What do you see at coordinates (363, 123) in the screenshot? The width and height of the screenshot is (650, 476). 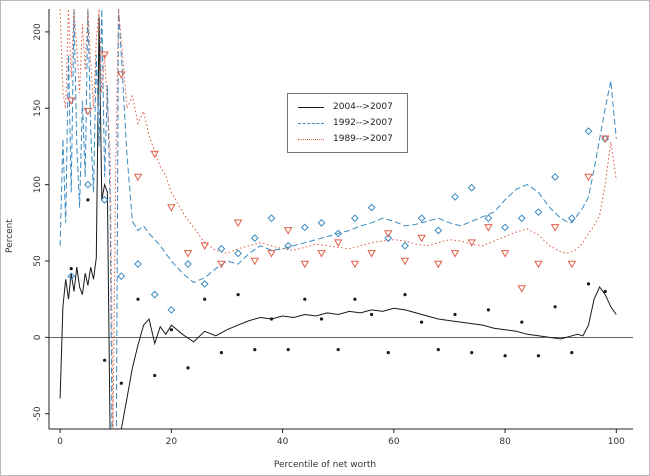 I see `legend-label: 1992-->2007` at bounding box center [363, 123].